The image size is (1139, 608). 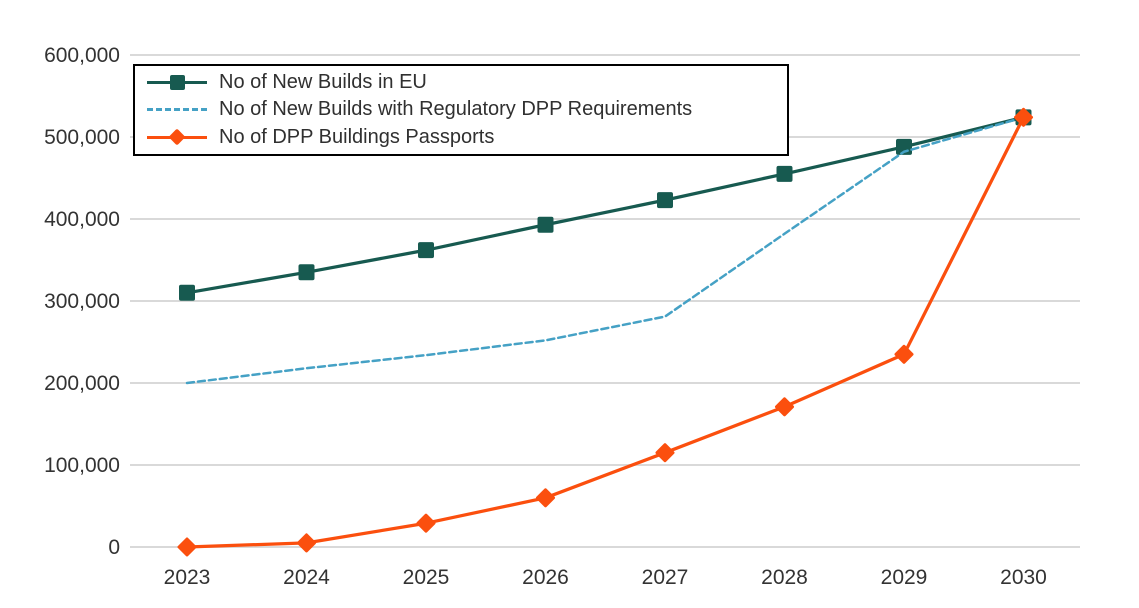 I want to click on y-tick-label: 200,000, so click(x=82, y=383).